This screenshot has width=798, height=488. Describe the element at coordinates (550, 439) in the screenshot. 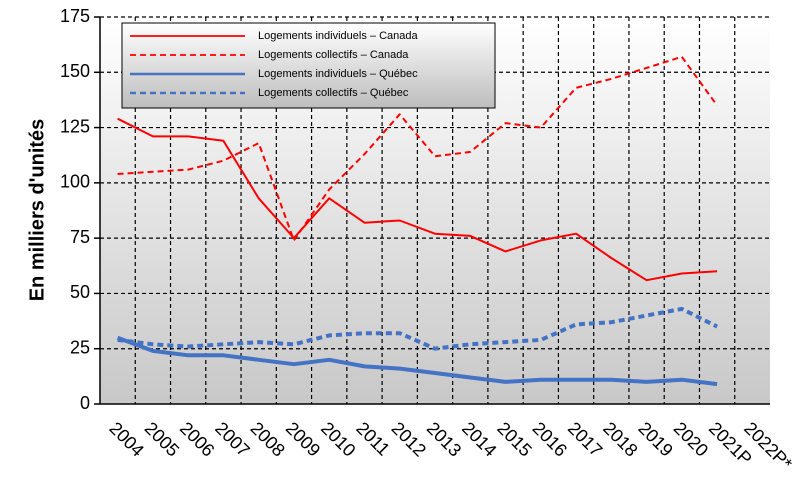

I see `x-tick-label: 2016` at that location.